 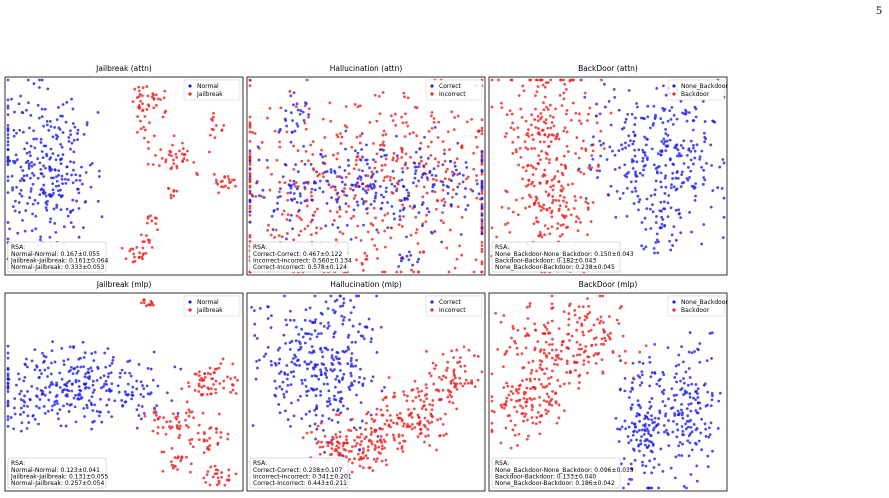 What do you see at coordinates (674, 302) in the screenshot?
I see `legend-marker` at bounding box center [674, 302].